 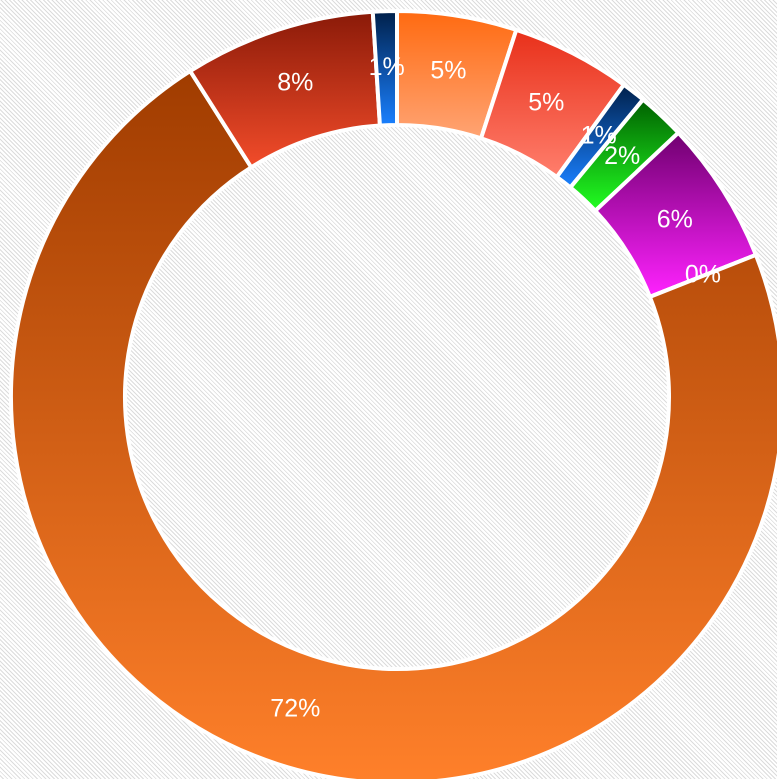 I want to click on data-label: 0%, so click(x=703, y=274).